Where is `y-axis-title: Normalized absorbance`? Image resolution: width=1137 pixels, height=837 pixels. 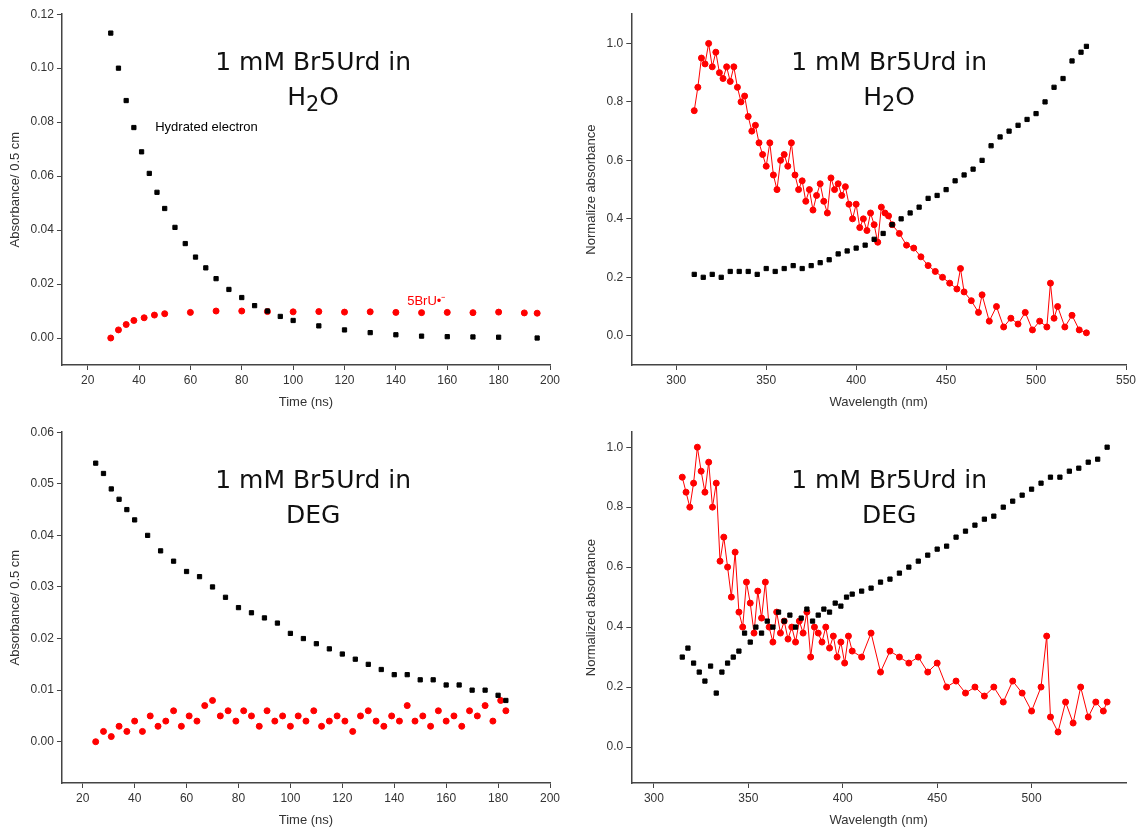
y-axis-title: Normalized absorbance is located at coordinates (591, 607).